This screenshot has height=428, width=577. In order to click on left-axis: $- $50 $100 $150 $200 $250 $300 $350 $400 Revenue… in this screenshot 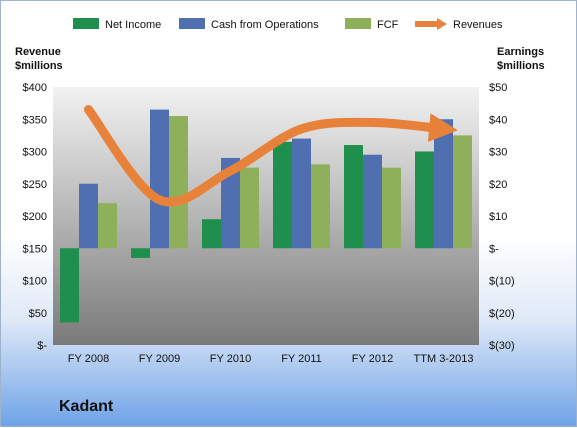, I will do `click(39, 199)`.